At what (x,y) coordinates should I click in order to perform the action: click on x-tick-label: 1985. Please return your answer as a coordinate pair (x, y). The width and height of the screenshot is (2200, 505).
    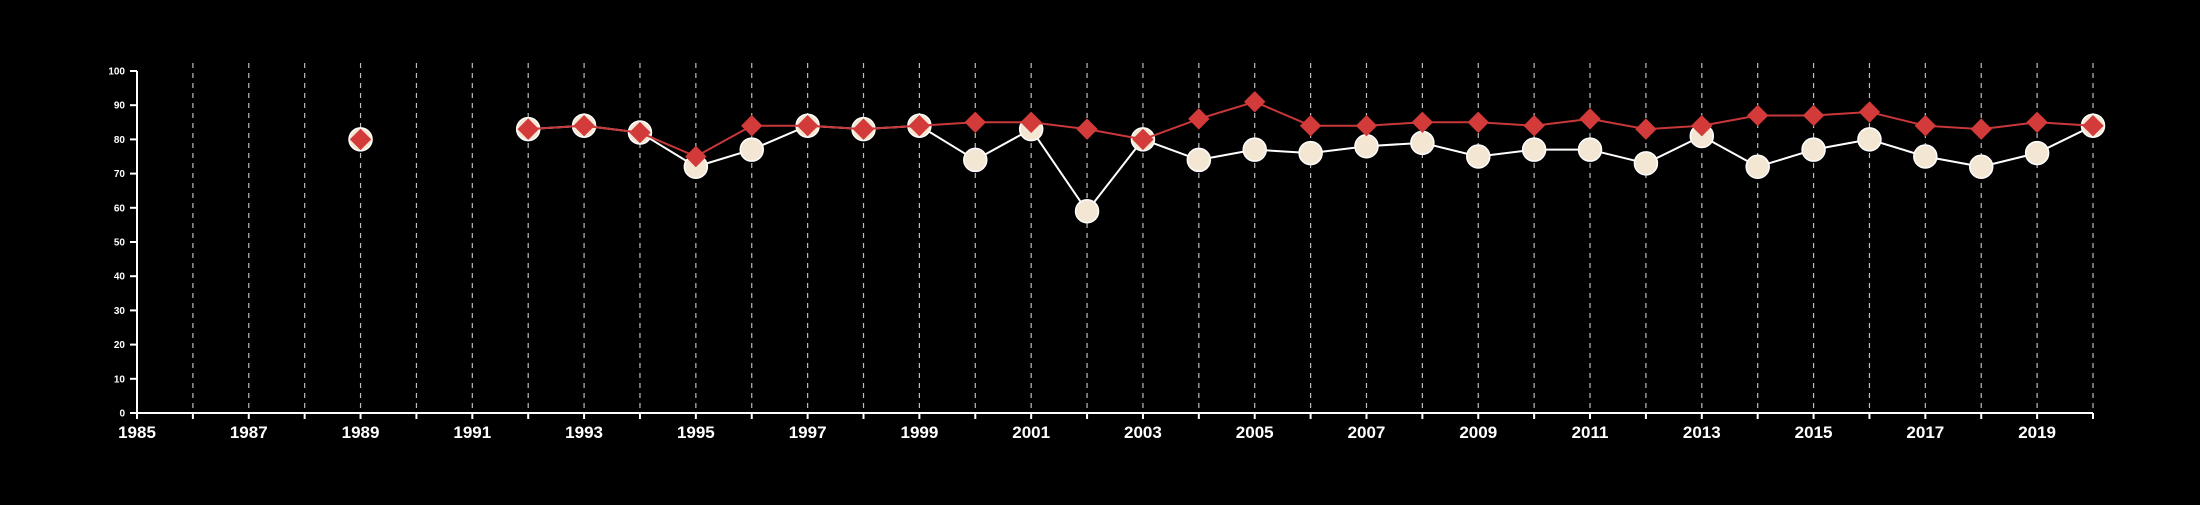
    Looking at the image, I should click on (137, 432).